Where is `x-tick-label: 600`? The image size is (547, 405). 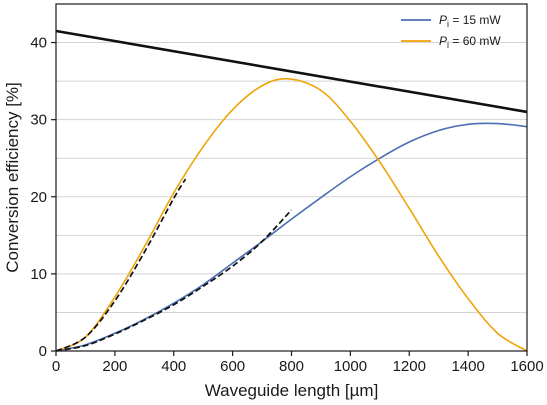 x-tick-label: 600 is located at coordinates (232, 366).